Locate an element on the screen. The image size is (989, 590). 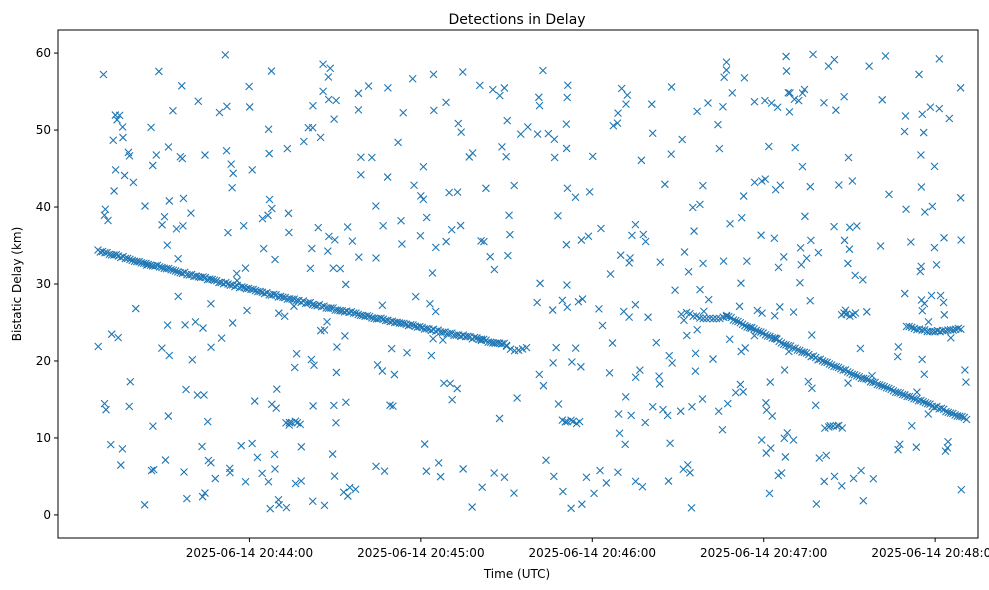
x-tick-label: 2025-06-14 20:48:00 is located at coordinates (930, 553).